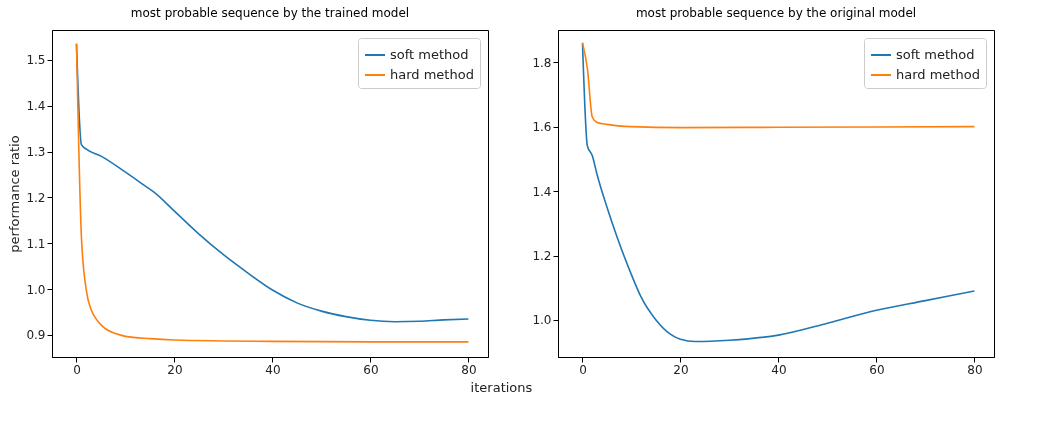 The height and width of the screenshot is (421, 1041). Describe the element at coordinates (36, 335) in the screenshot. I see `y-tick-label: 0.9` at that location.